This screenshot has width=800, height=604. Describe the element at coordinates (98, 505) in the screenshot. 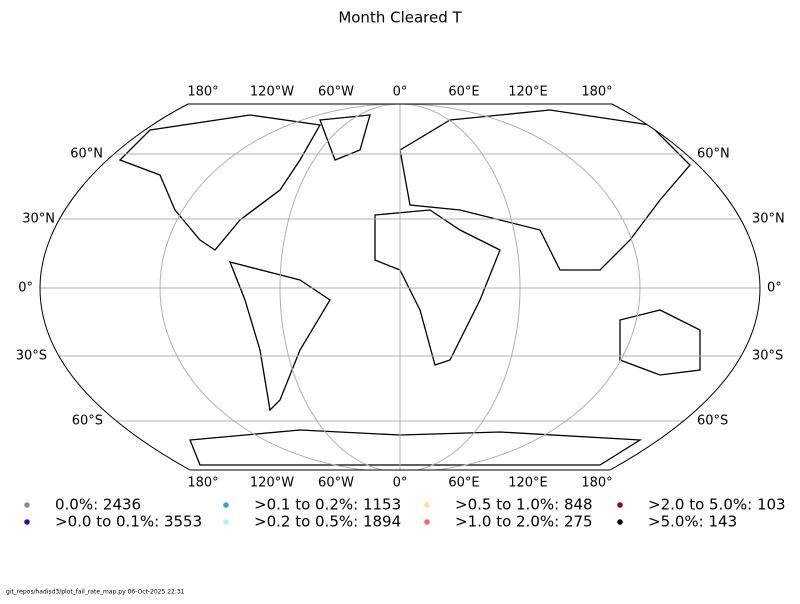

I see `legend-label: 0.0%: 2436` at that location.